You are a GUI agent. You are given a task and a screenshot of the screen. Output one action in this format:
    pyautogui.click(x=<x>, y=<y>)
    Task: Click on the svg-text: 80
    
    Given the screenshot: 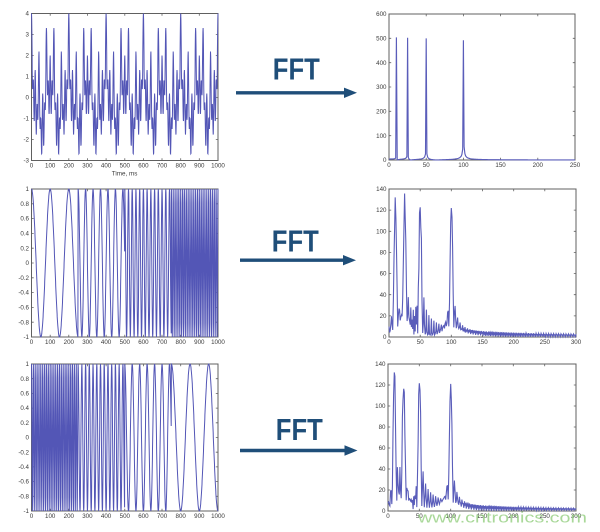 What is the action you would take?
    pyautogui.click(x=382, y=427)
    